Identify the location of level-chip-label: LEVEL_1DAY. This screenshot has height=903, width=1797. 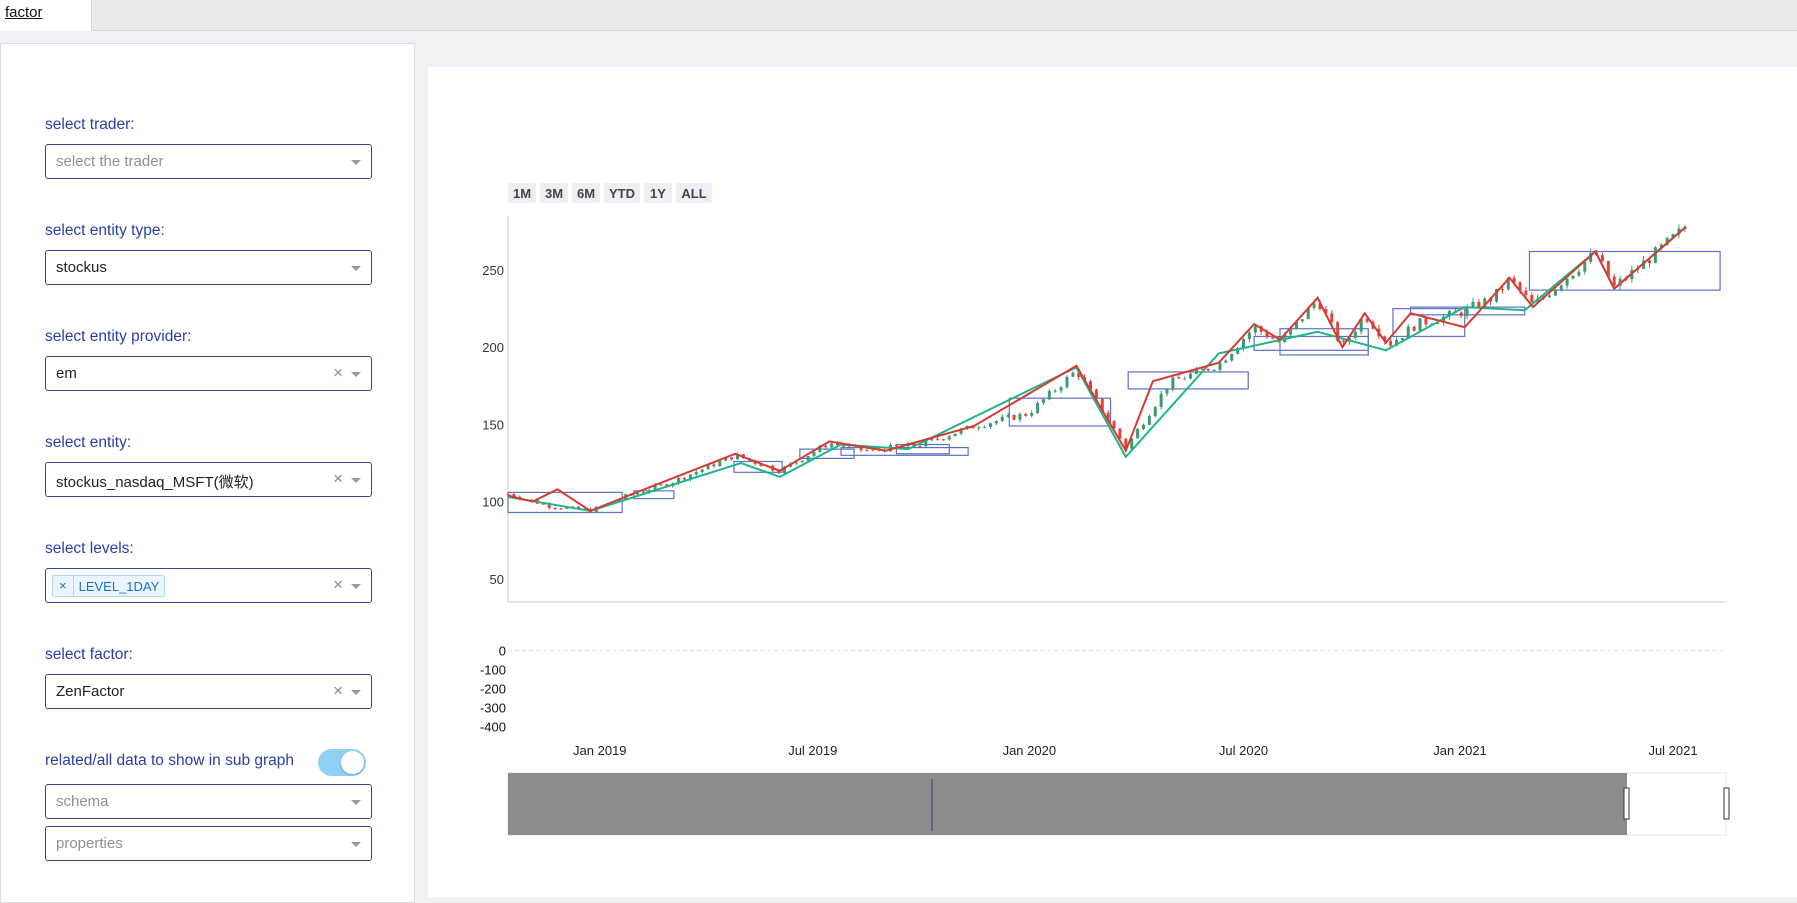
(119, 586).